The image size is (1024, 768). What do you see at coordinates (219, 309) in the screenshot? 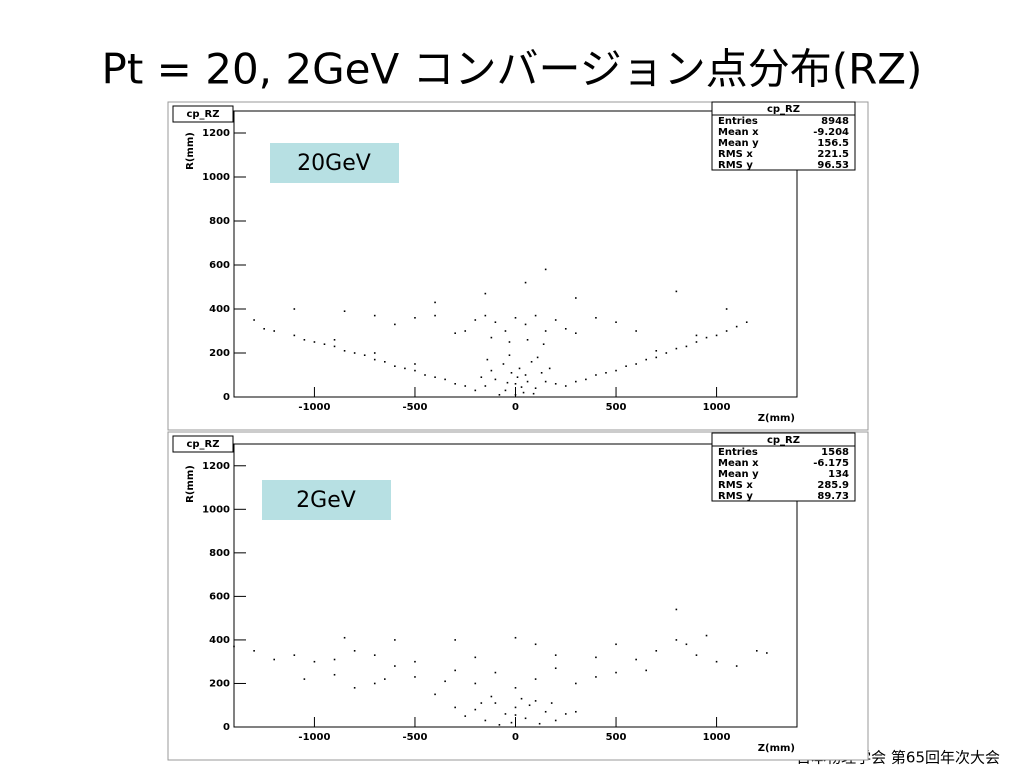
I see `y-tick-label: 400` at bounding box center [219, 309].